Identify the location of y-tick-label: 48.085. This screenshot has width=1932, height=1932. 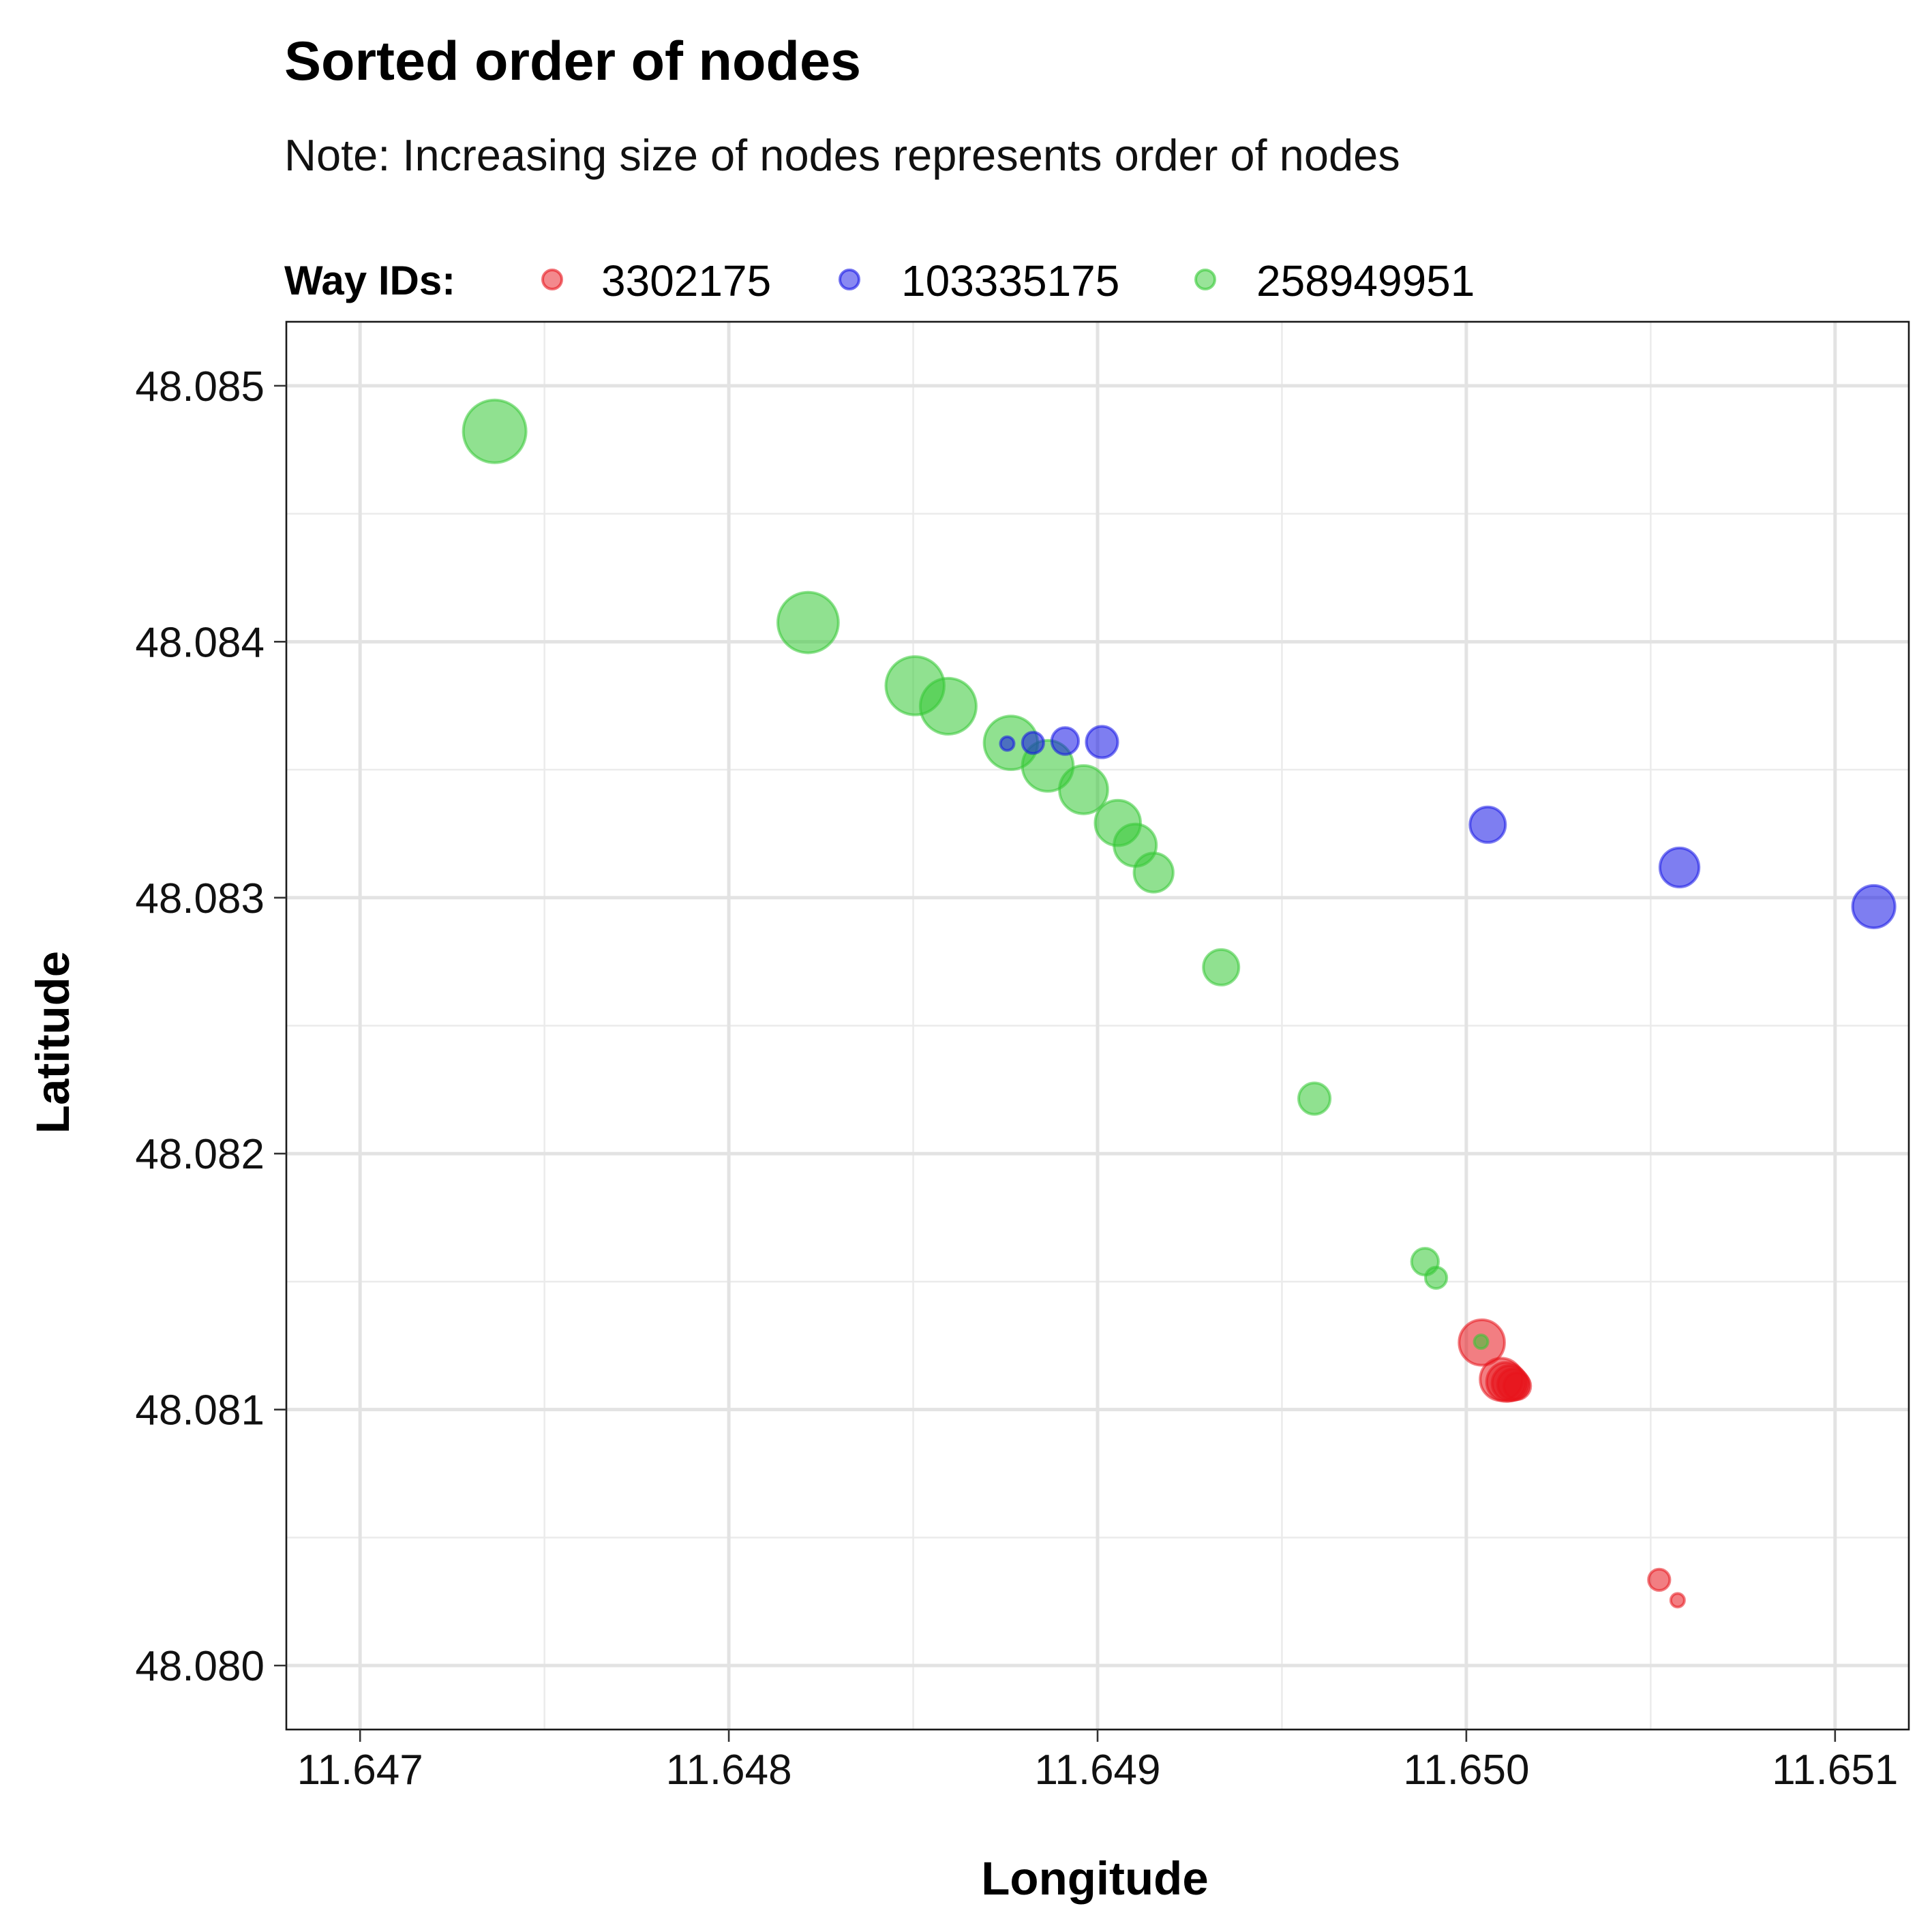
(200, 387).